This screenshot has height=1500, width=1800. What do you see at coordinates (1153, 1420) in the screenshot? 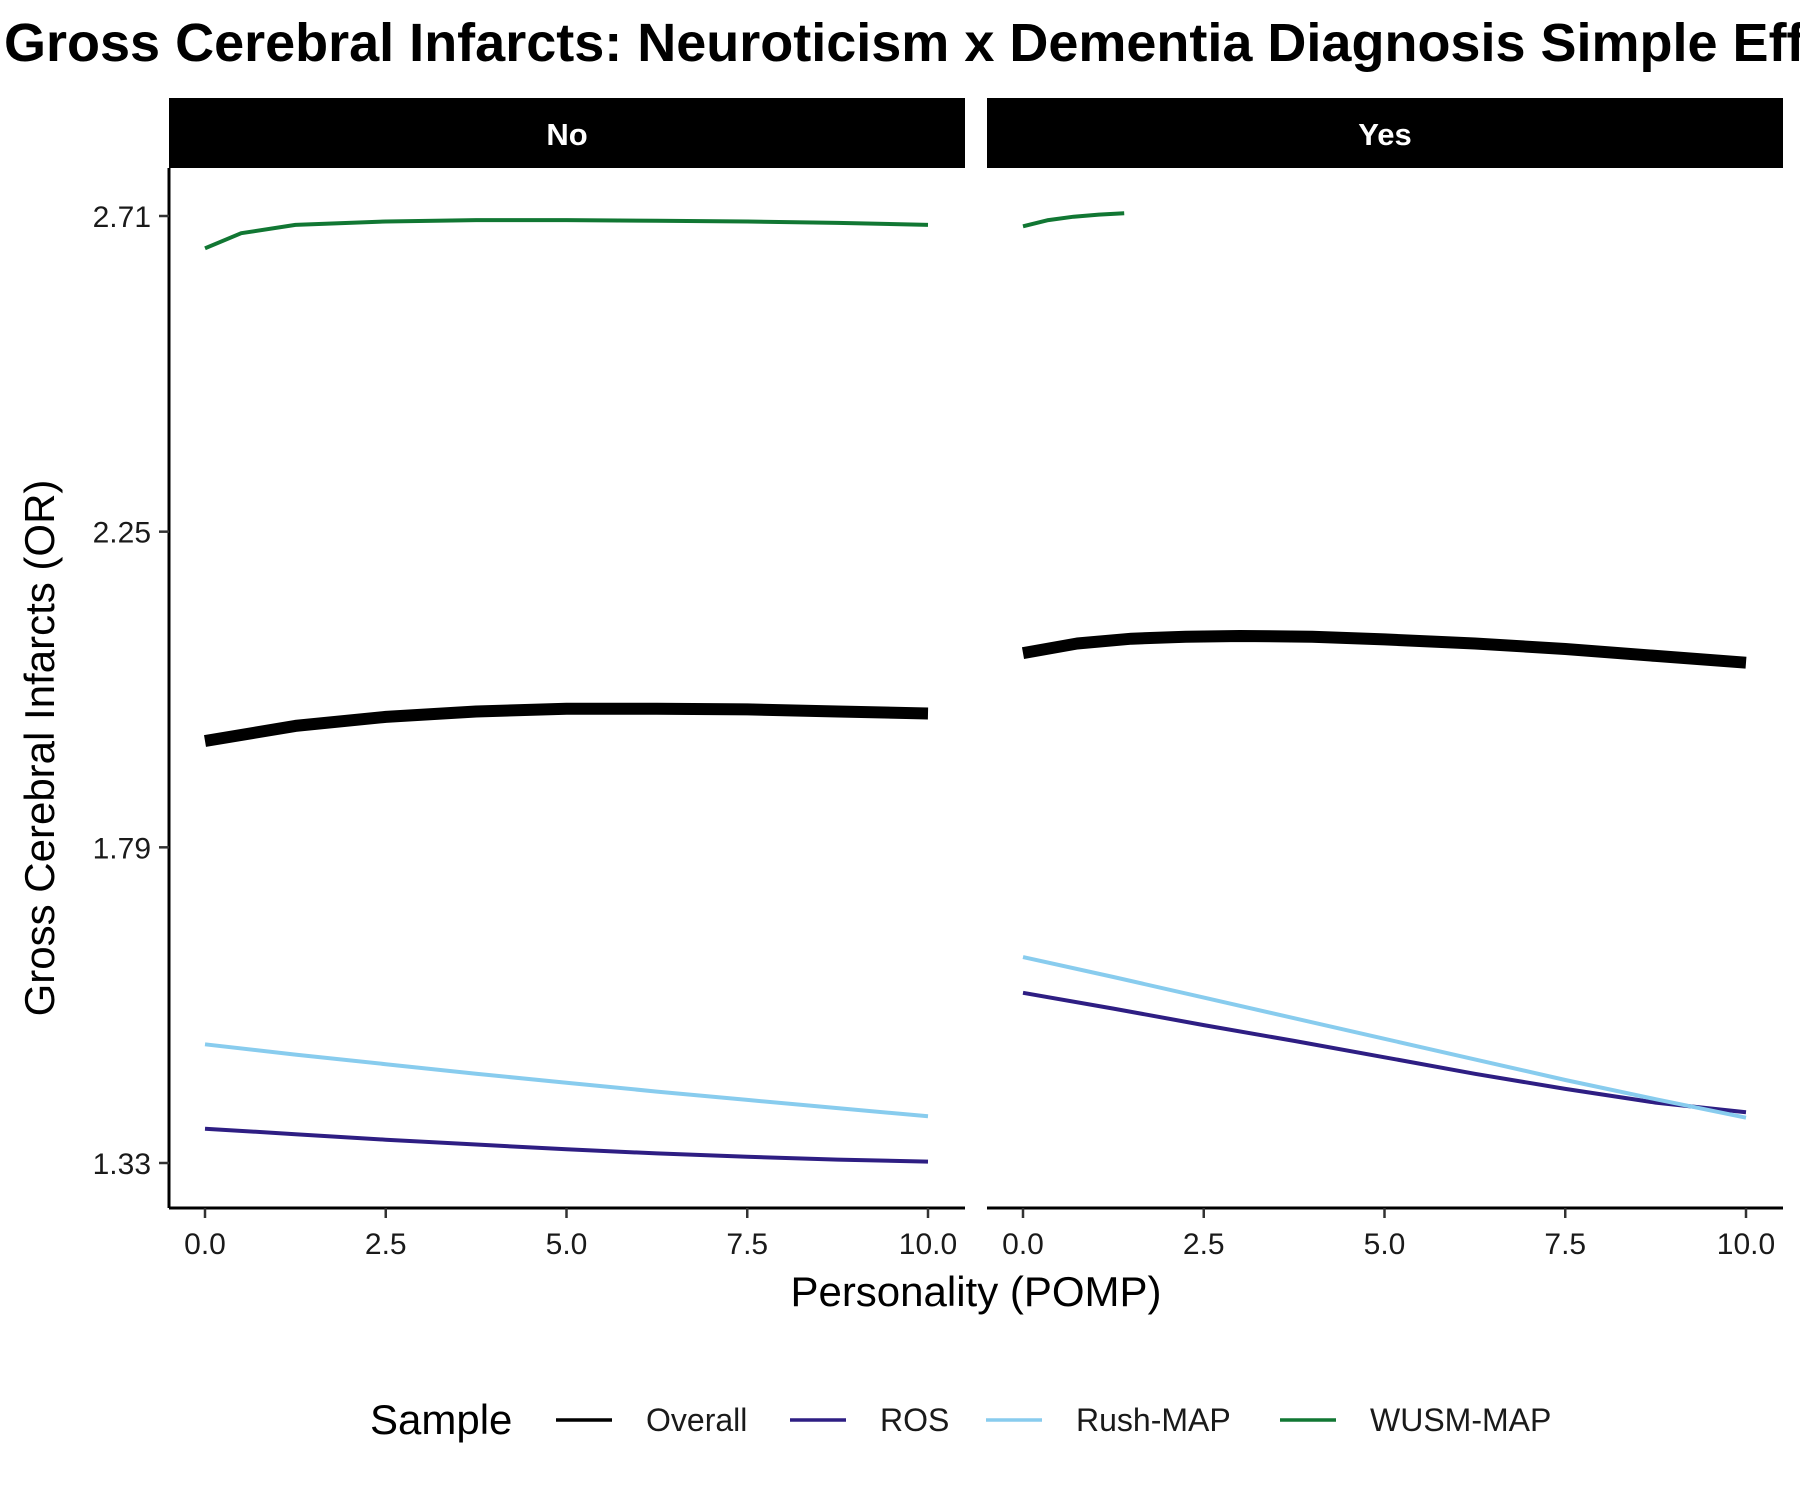
I see `legend-label: Rush-MAP` at bounding box center [1153, 1420].